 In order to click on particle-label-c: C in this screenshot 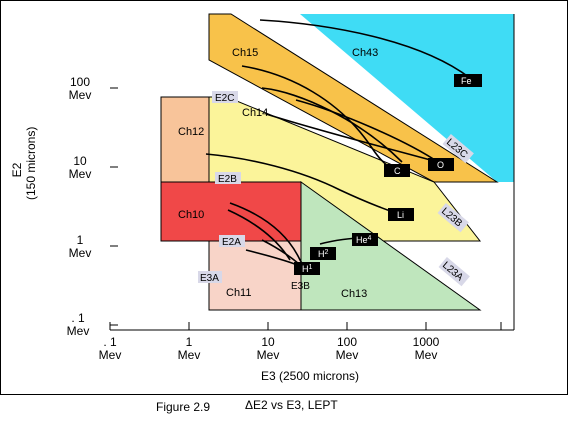, I will do `click(397, 171)`.